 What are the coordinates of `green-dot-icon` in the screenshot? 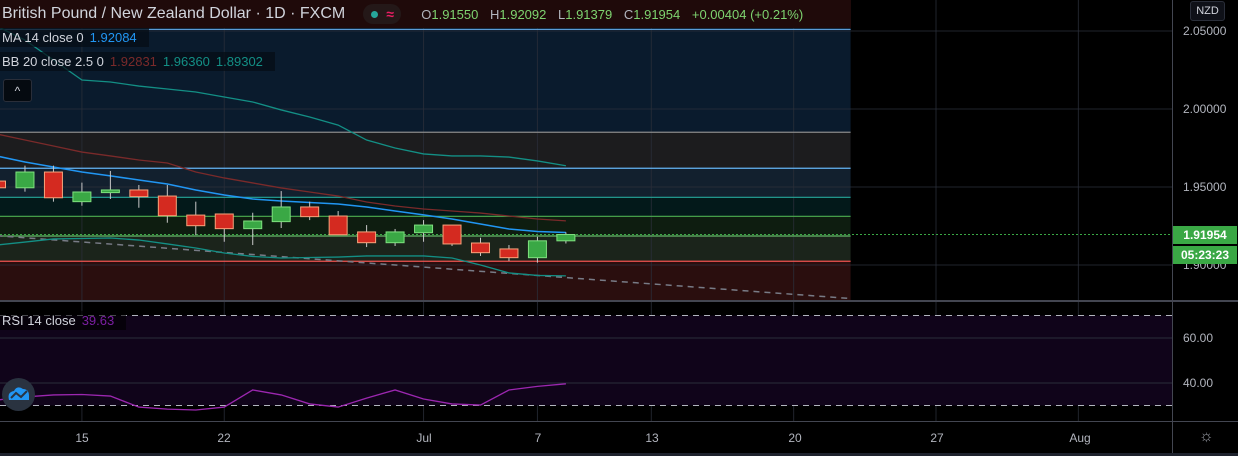 It's located at (375, 14).